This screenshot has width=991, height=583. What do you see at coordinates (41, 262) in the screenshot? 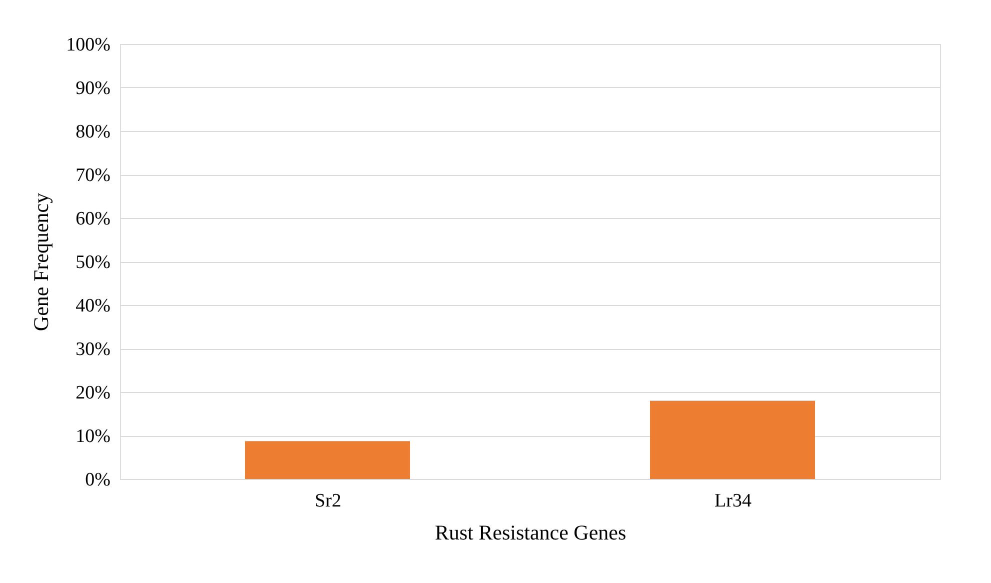
I see `y-axis-title: Gene Frequency` at bounding box center [41, 262].